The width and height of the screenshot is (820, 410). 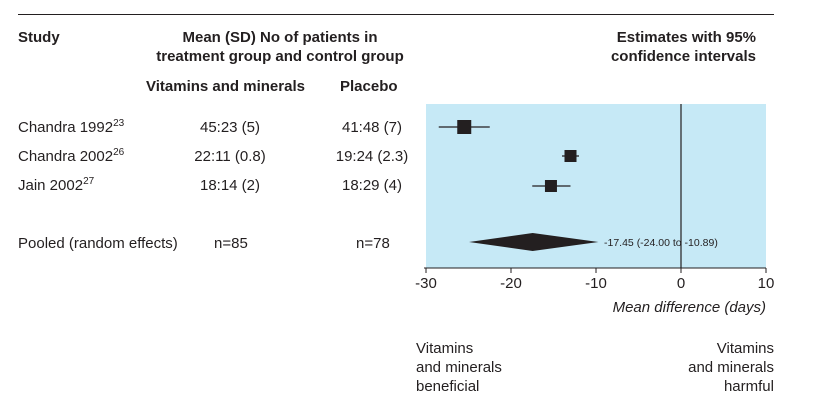 What do you see at coordinates (98, 243) in the screenshot?
I see `pooled-label: Pooled (random effects)` at bounding box center [98, 243].